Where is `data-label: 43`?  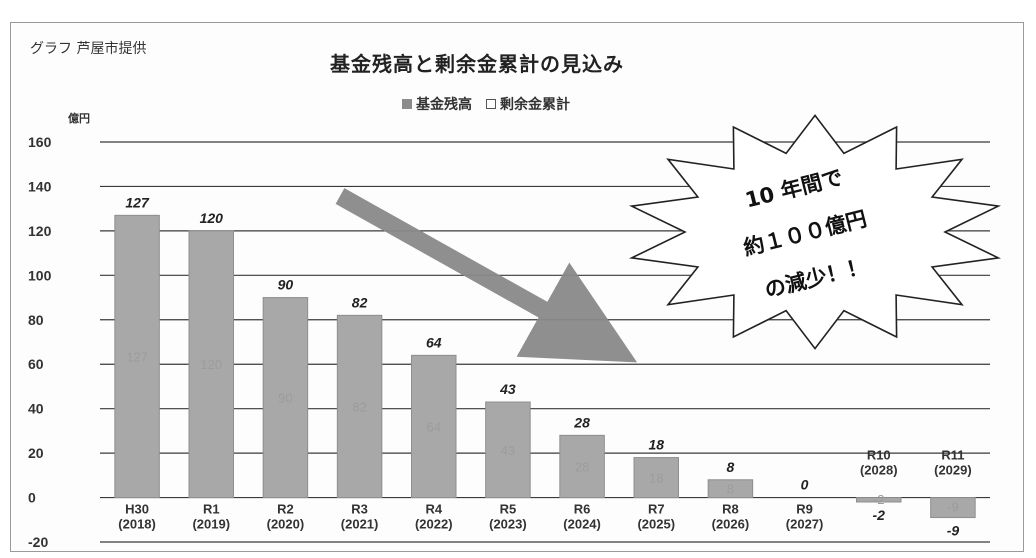
data-label: 43 is located at coordinates (507, 389).